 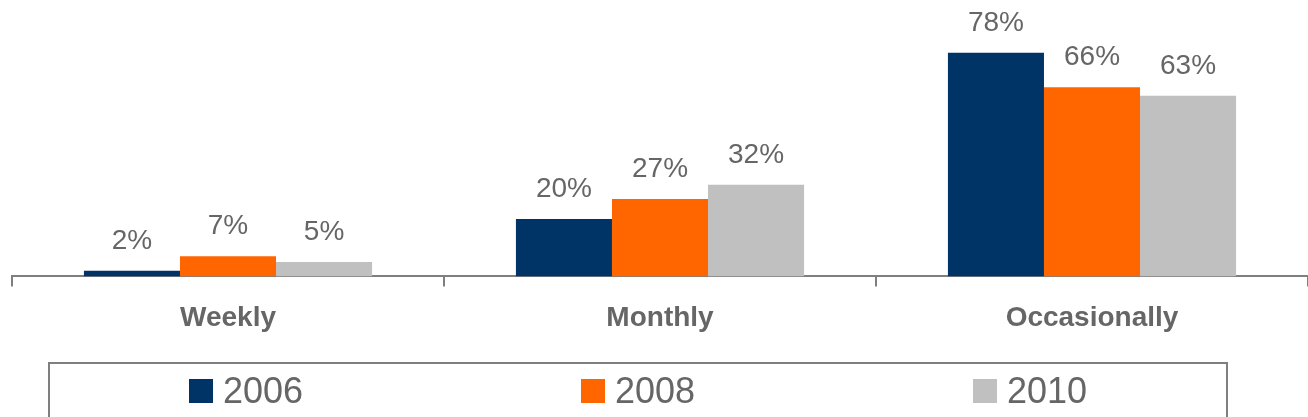 What do you see at coordinates (995, 21) in the screenshot?
I see `data-label: 78%` at bounding box center [995, 21].